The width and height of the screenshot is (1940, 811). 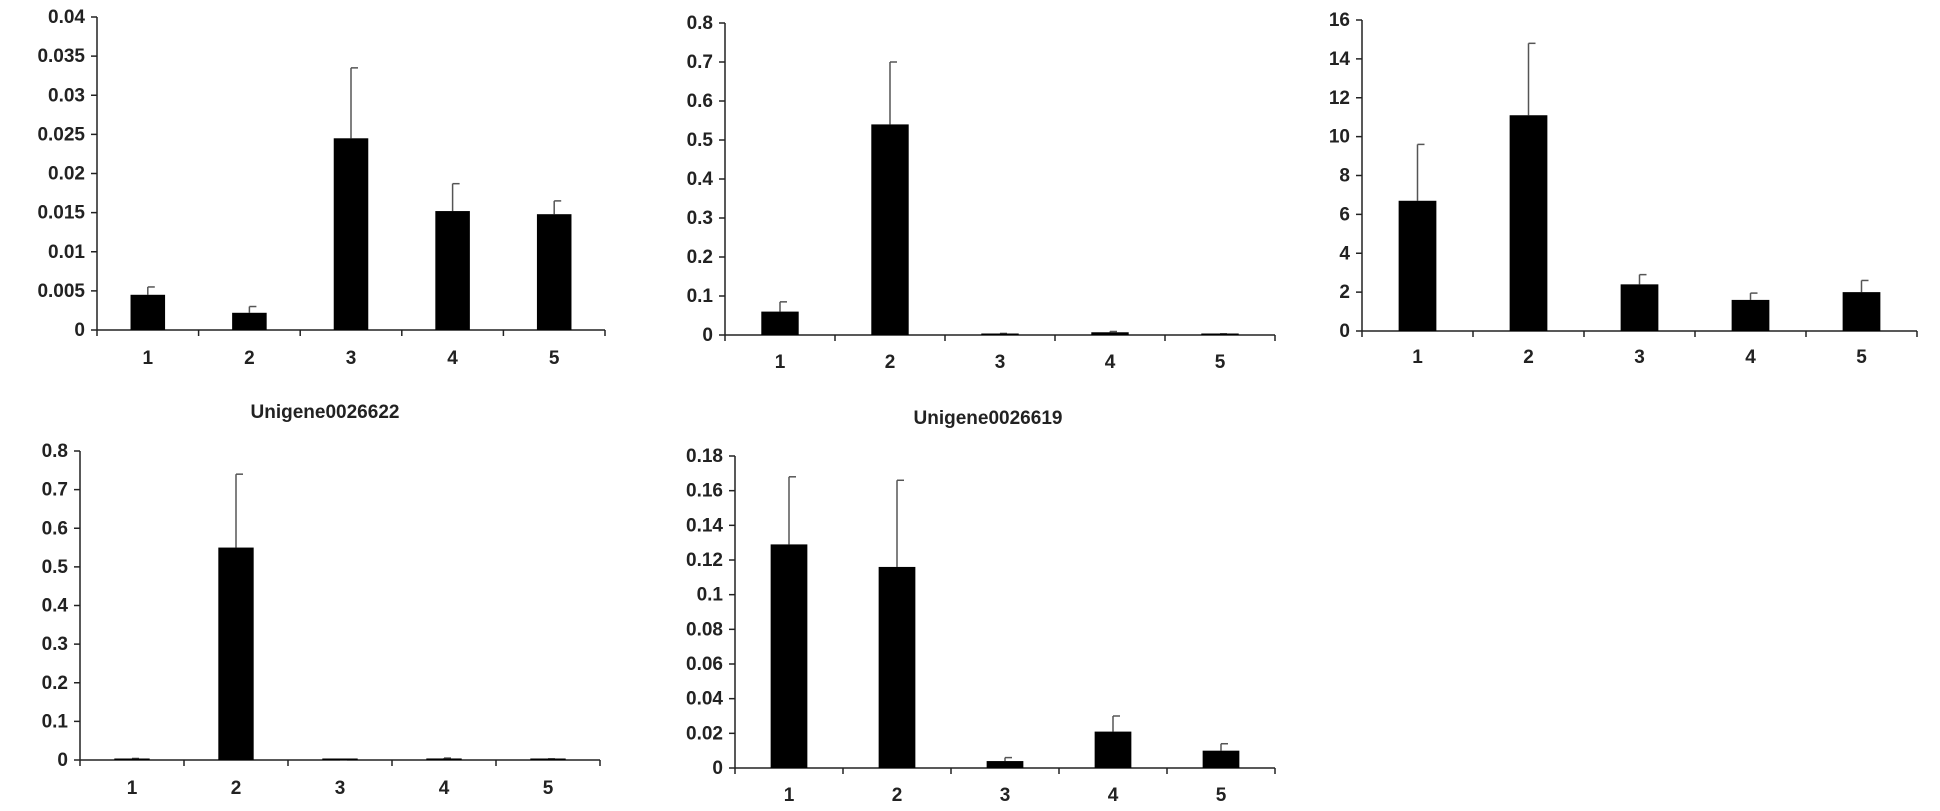 I want to click on y-tick-label: 16, so click(x=1339, y=20).